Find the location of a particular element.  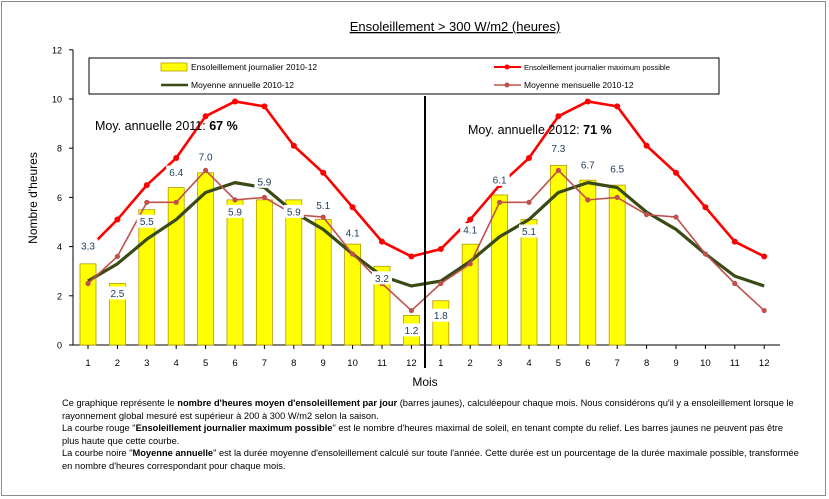

y-tick-label: 8 is located at coordinates (59, 149).